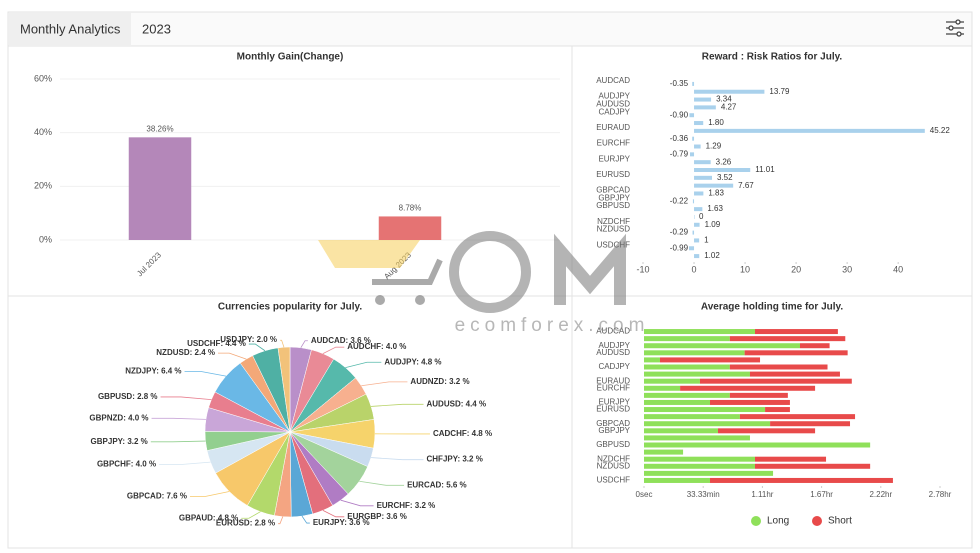  What do you see at coordinates (724, 99) in the screenshot?
I see `value-label: 3.34` at bounding box center [724, 99].